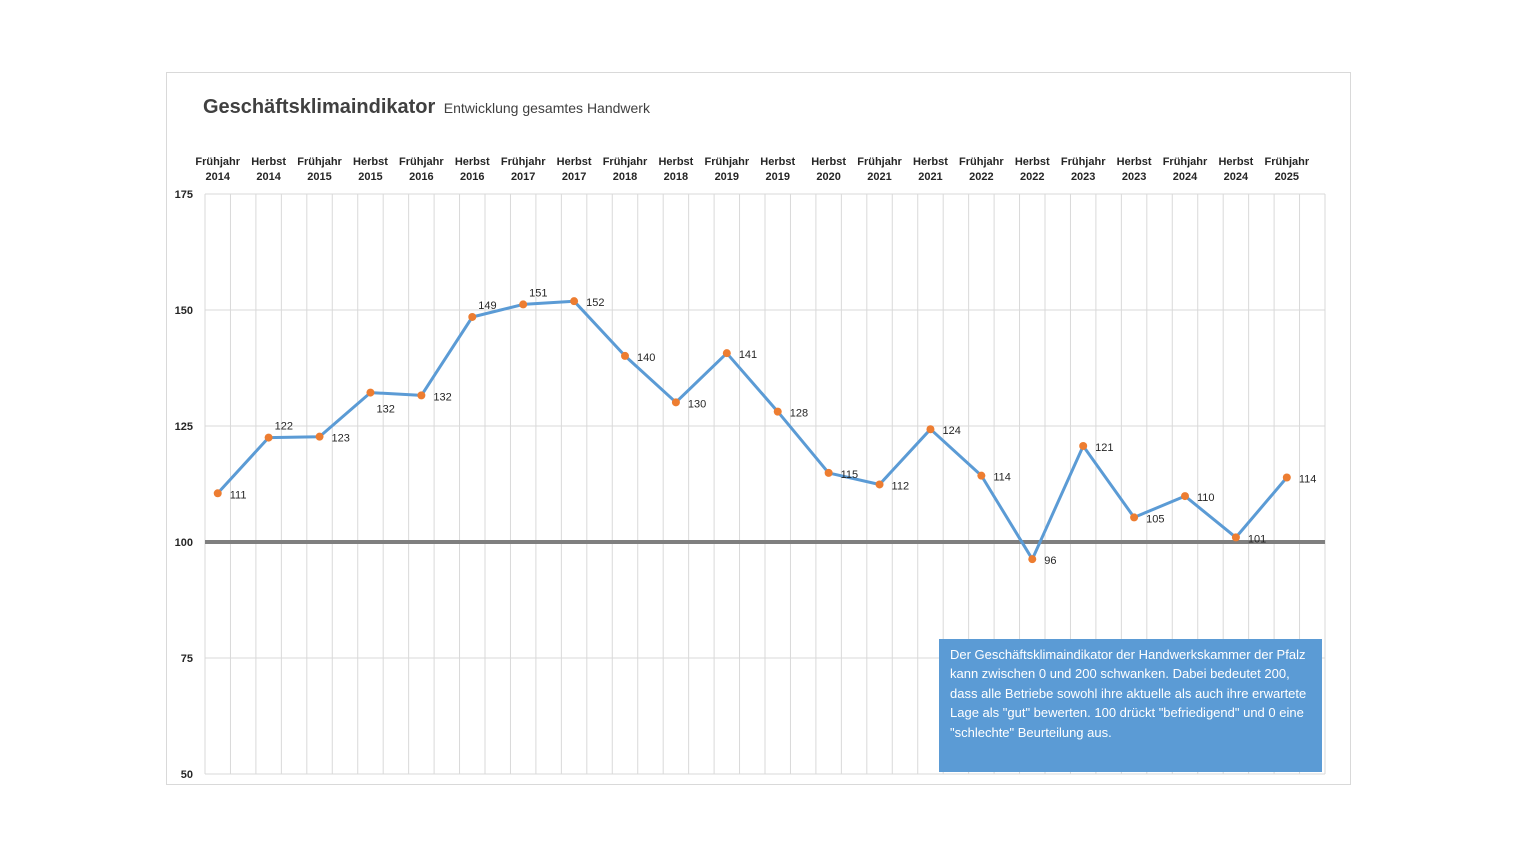  I want to click on data-label: 130, so click(697, 404).